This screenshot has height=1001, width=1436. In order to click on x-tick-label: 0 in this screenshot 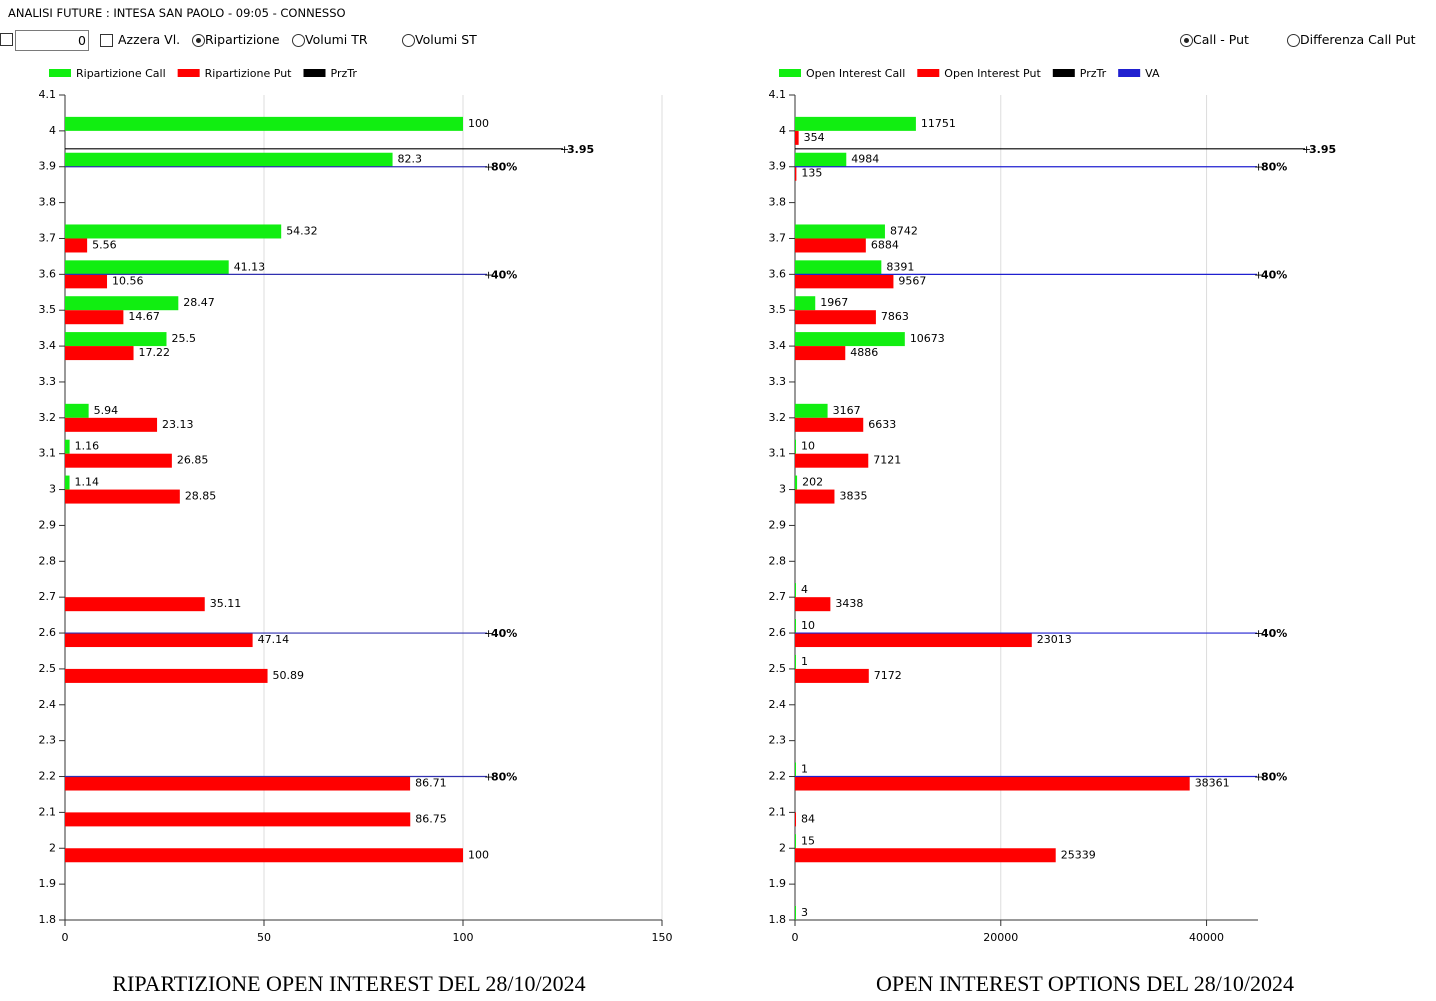, I will do `click(795, 937)`.